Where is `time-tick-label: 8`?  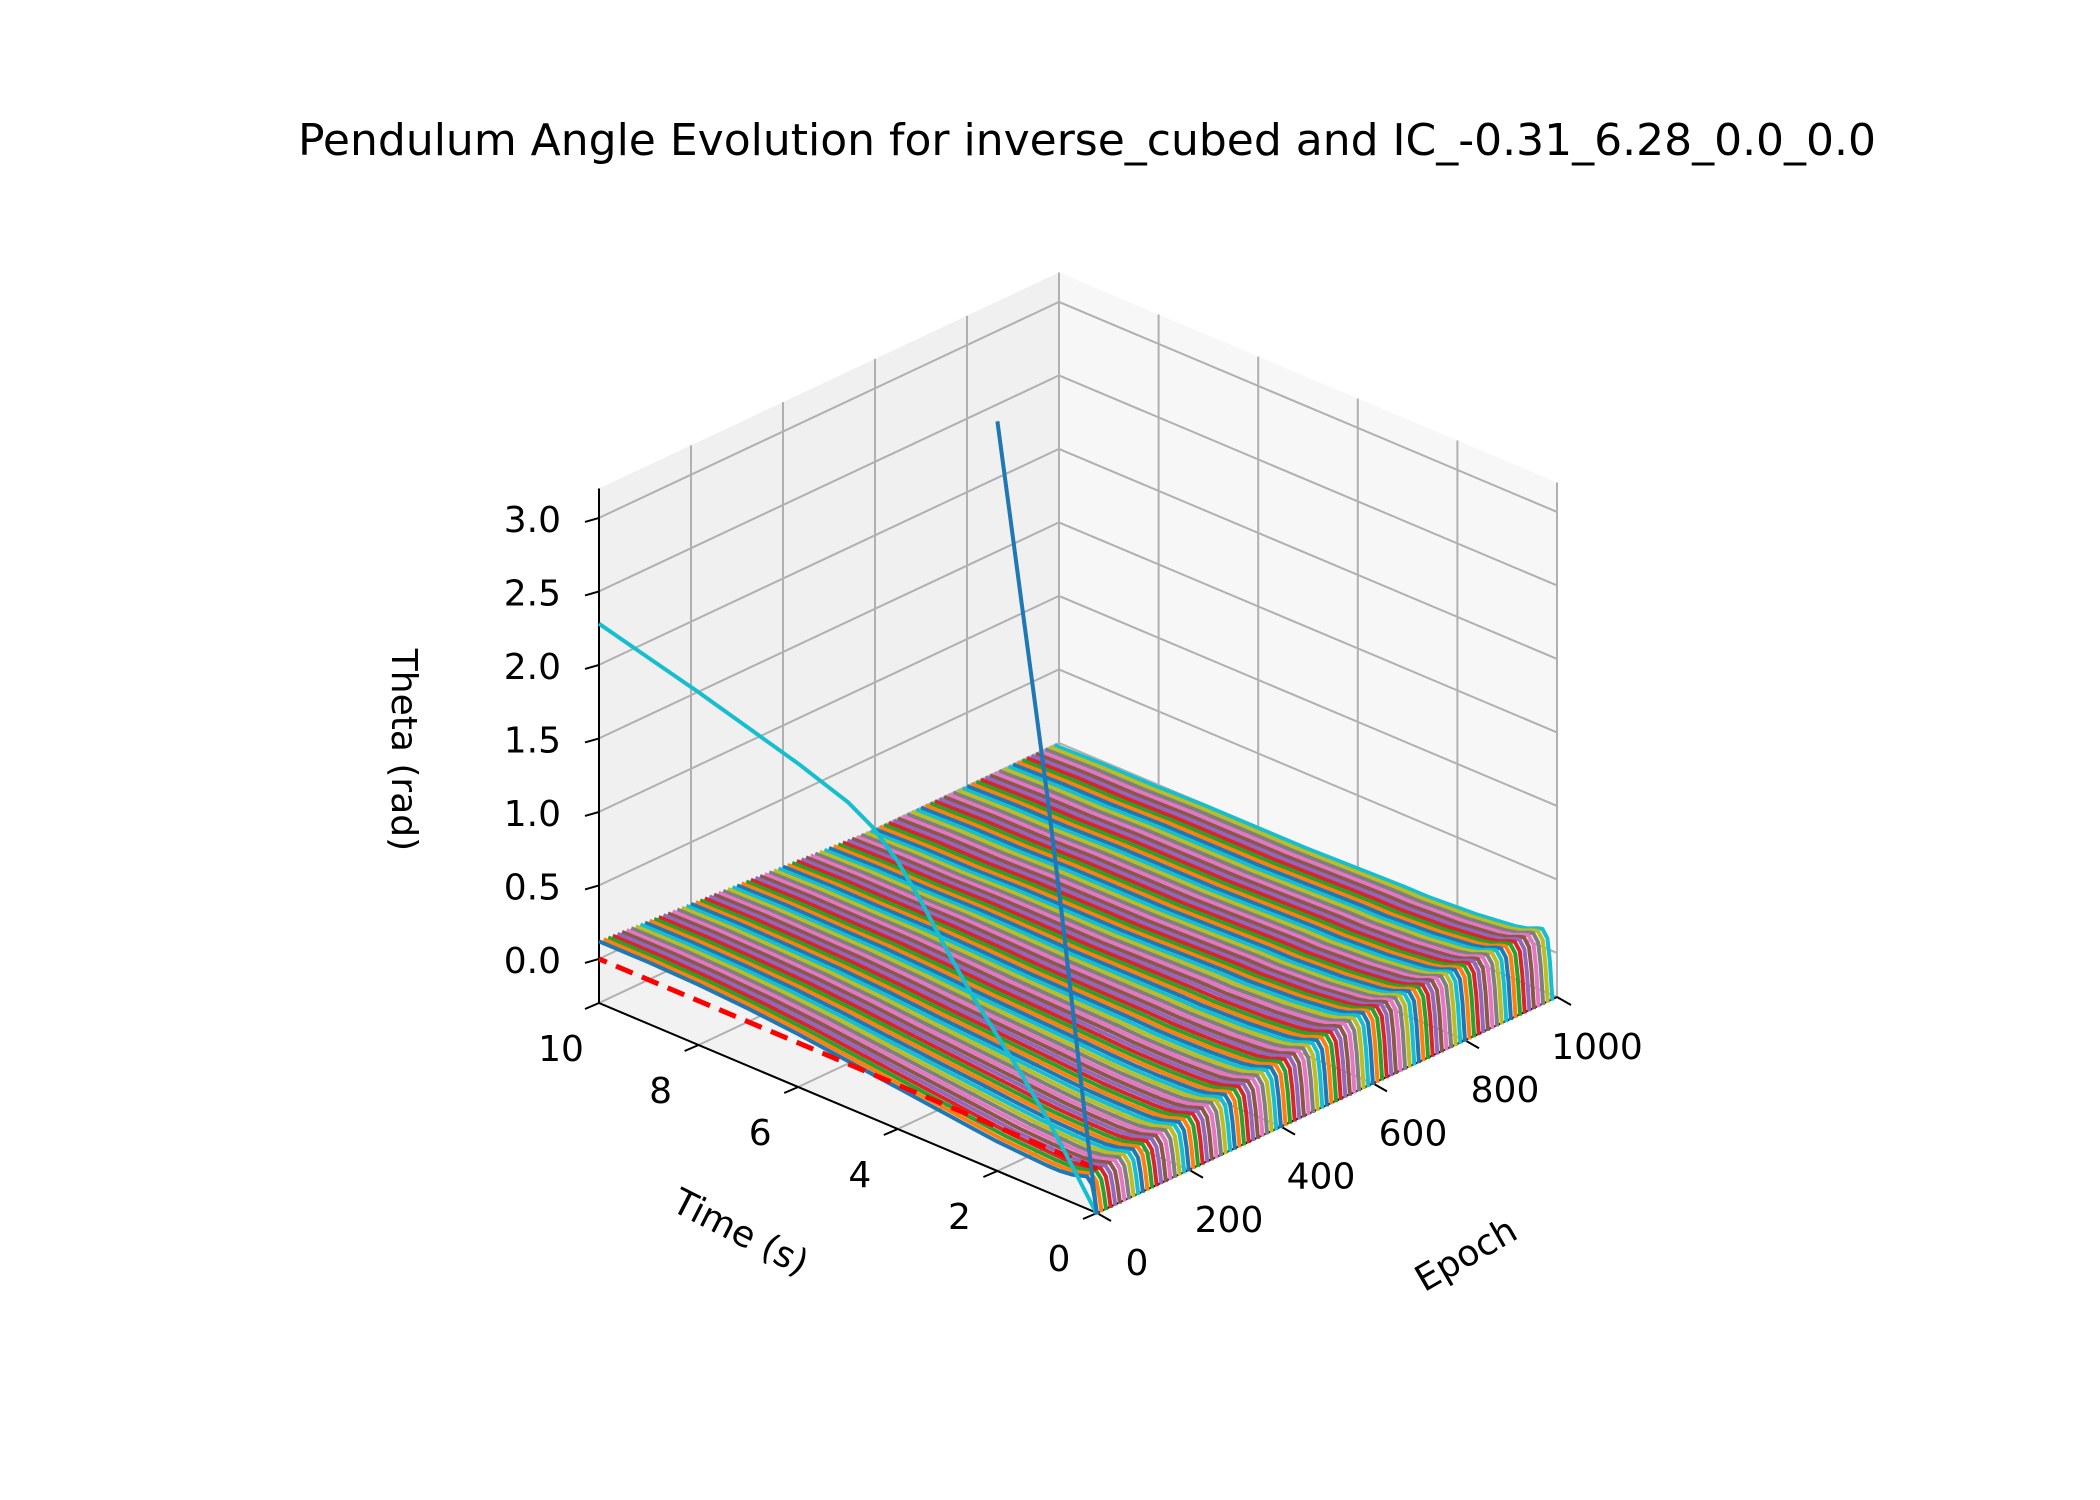 time-tick-label: 8 is located at coordinates (660, 1091).